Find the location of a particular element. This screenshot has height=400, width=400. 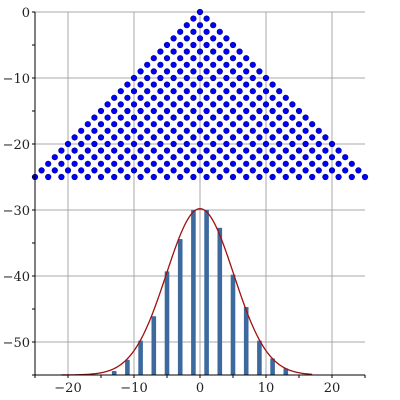

x-tick-label: 10 is located at coordinates (266, 388).